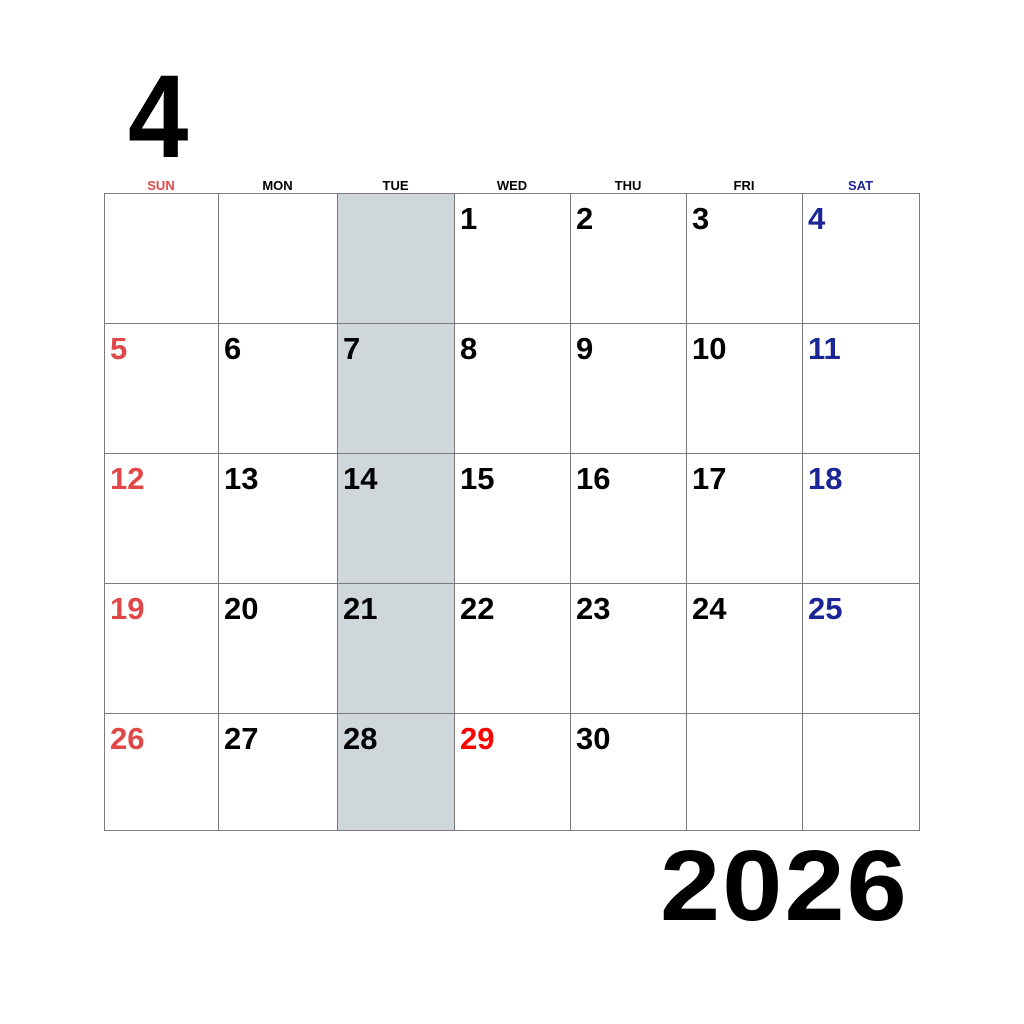  Describe the element at coordinates (477, 478) in the screenshot. I see `day-number: 15` at that location.